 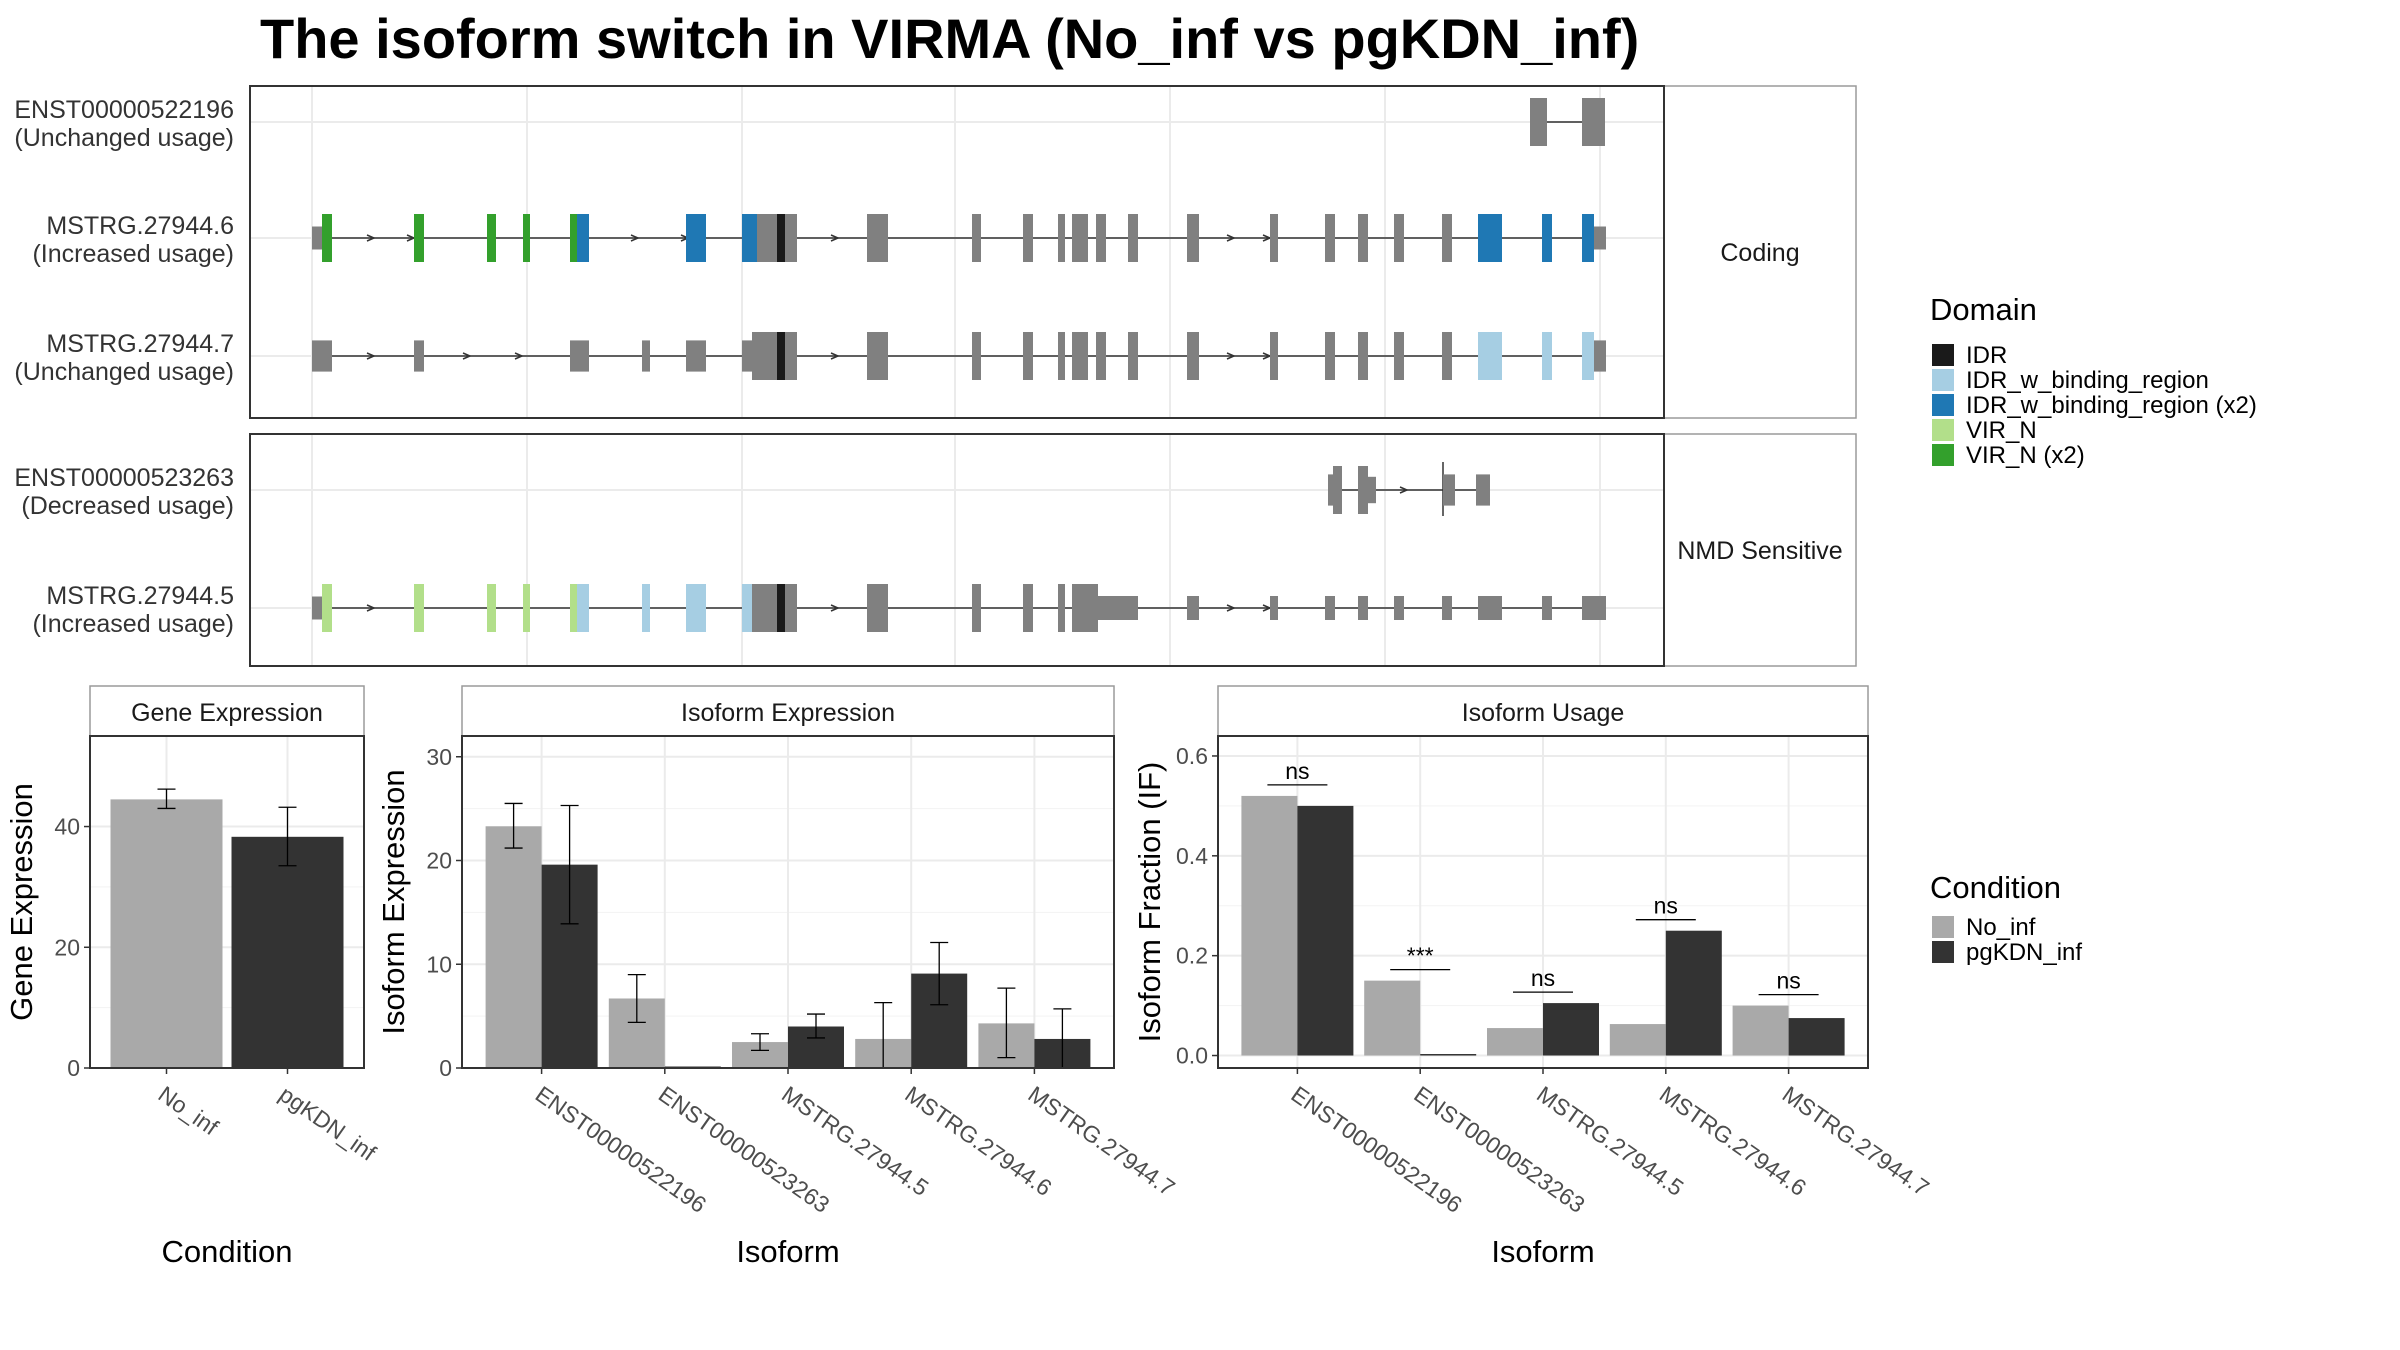 I want to click on transcript-name-label: ENST00000523263, so click(x=124, y=478).